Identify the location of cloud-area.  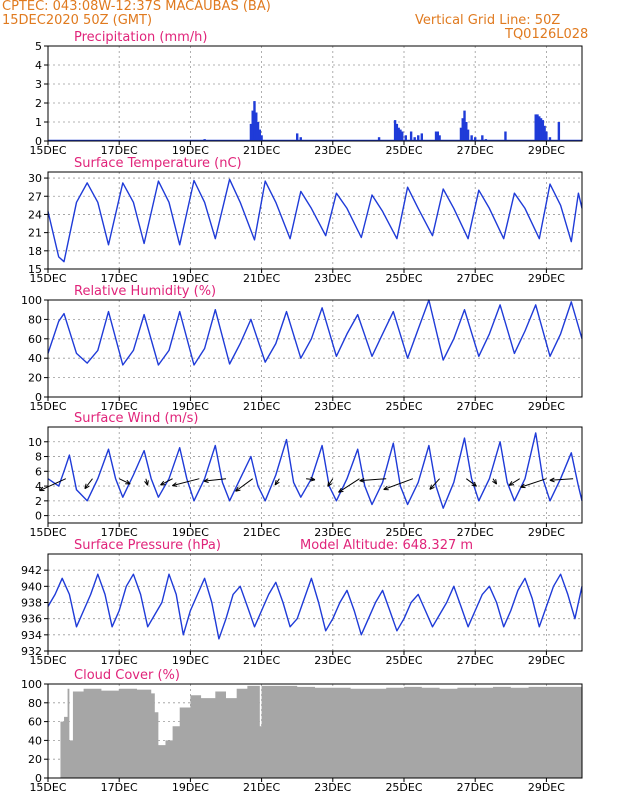
(315, 731).